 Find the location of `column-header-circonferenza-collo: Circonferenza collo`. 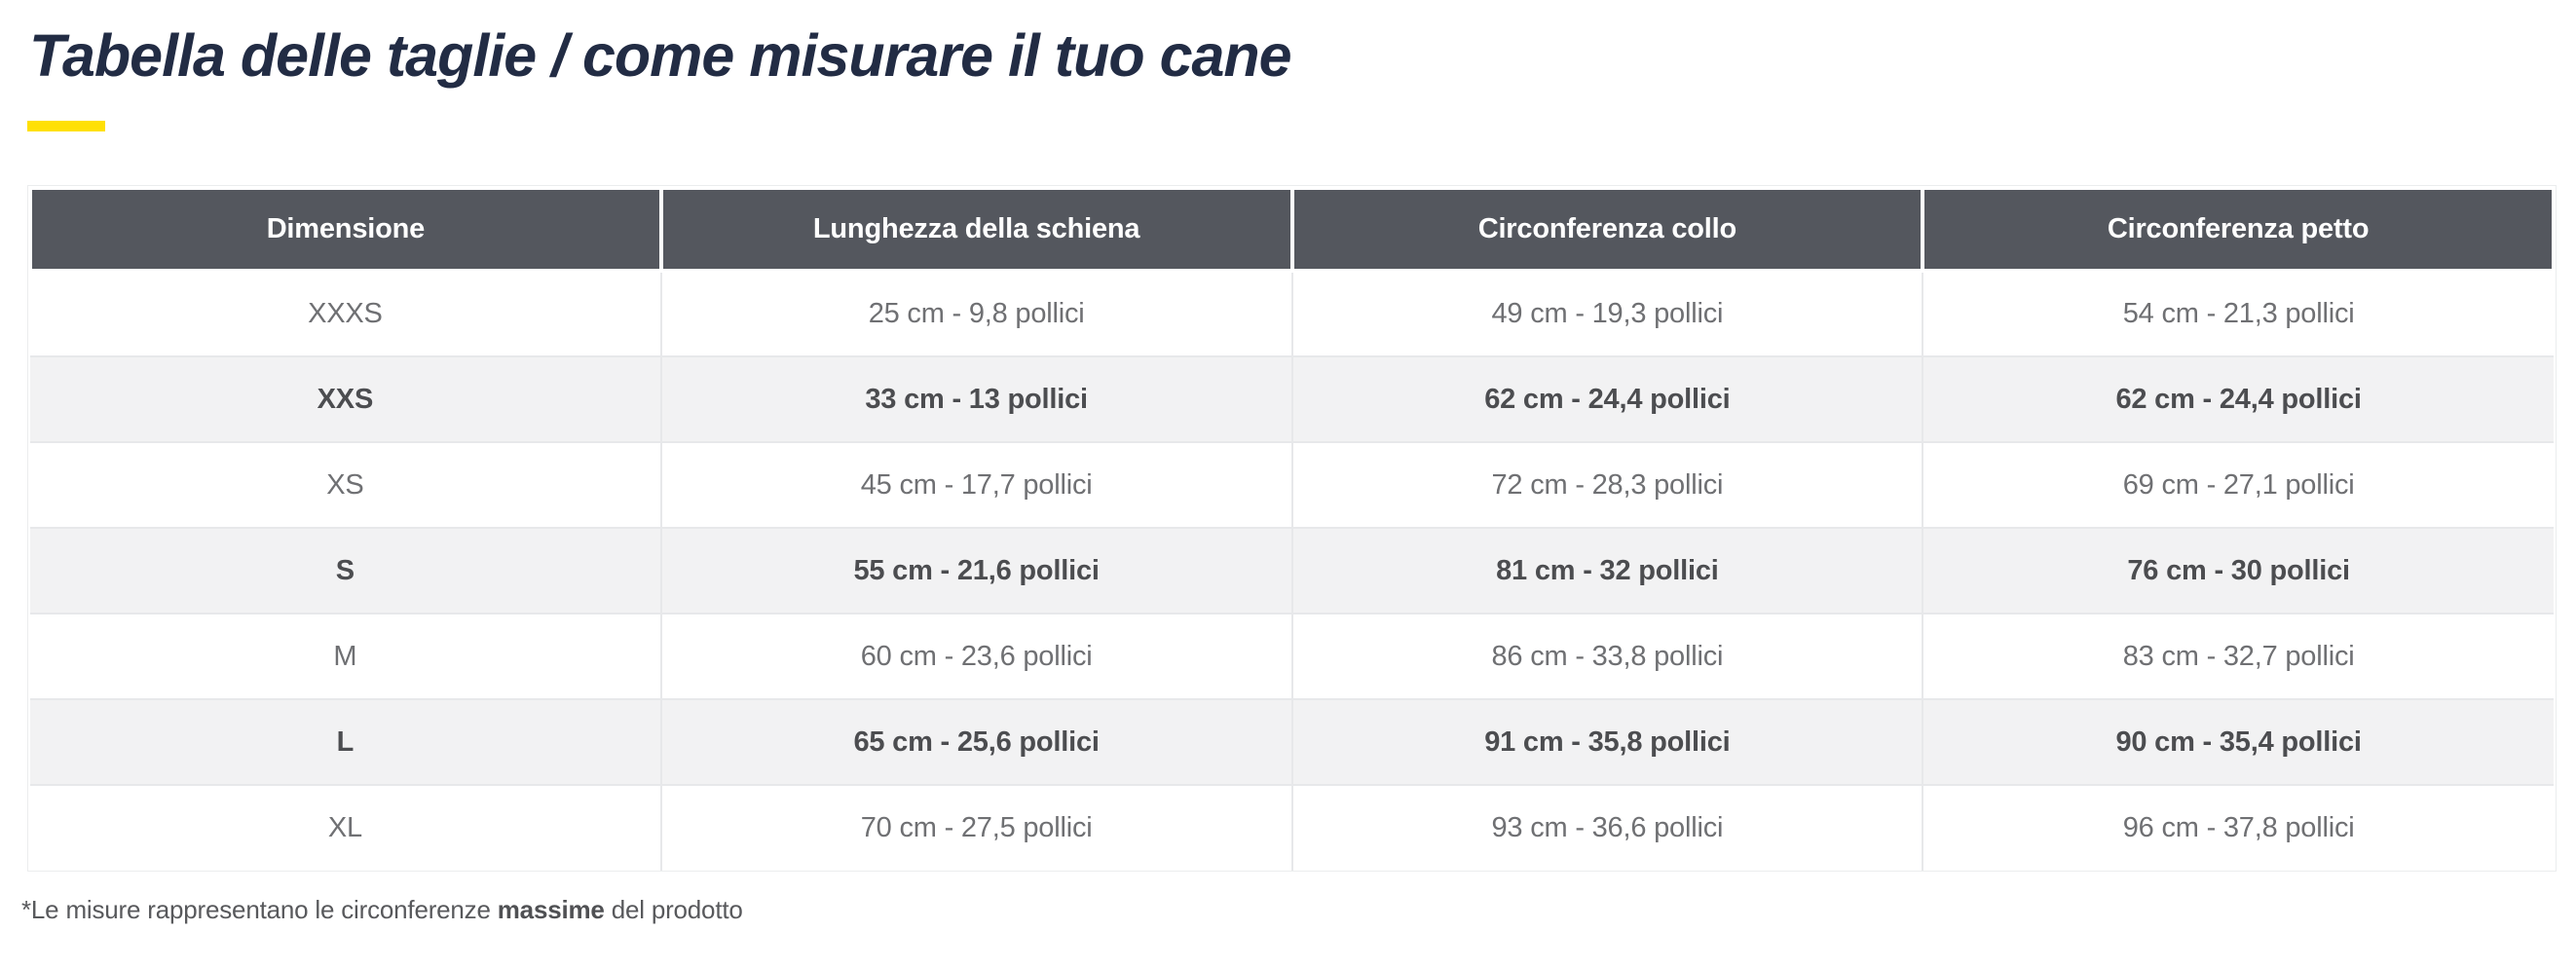

column-header-circonferenza-collo: Circonferenza collo is located at coordinates (1607, 230).